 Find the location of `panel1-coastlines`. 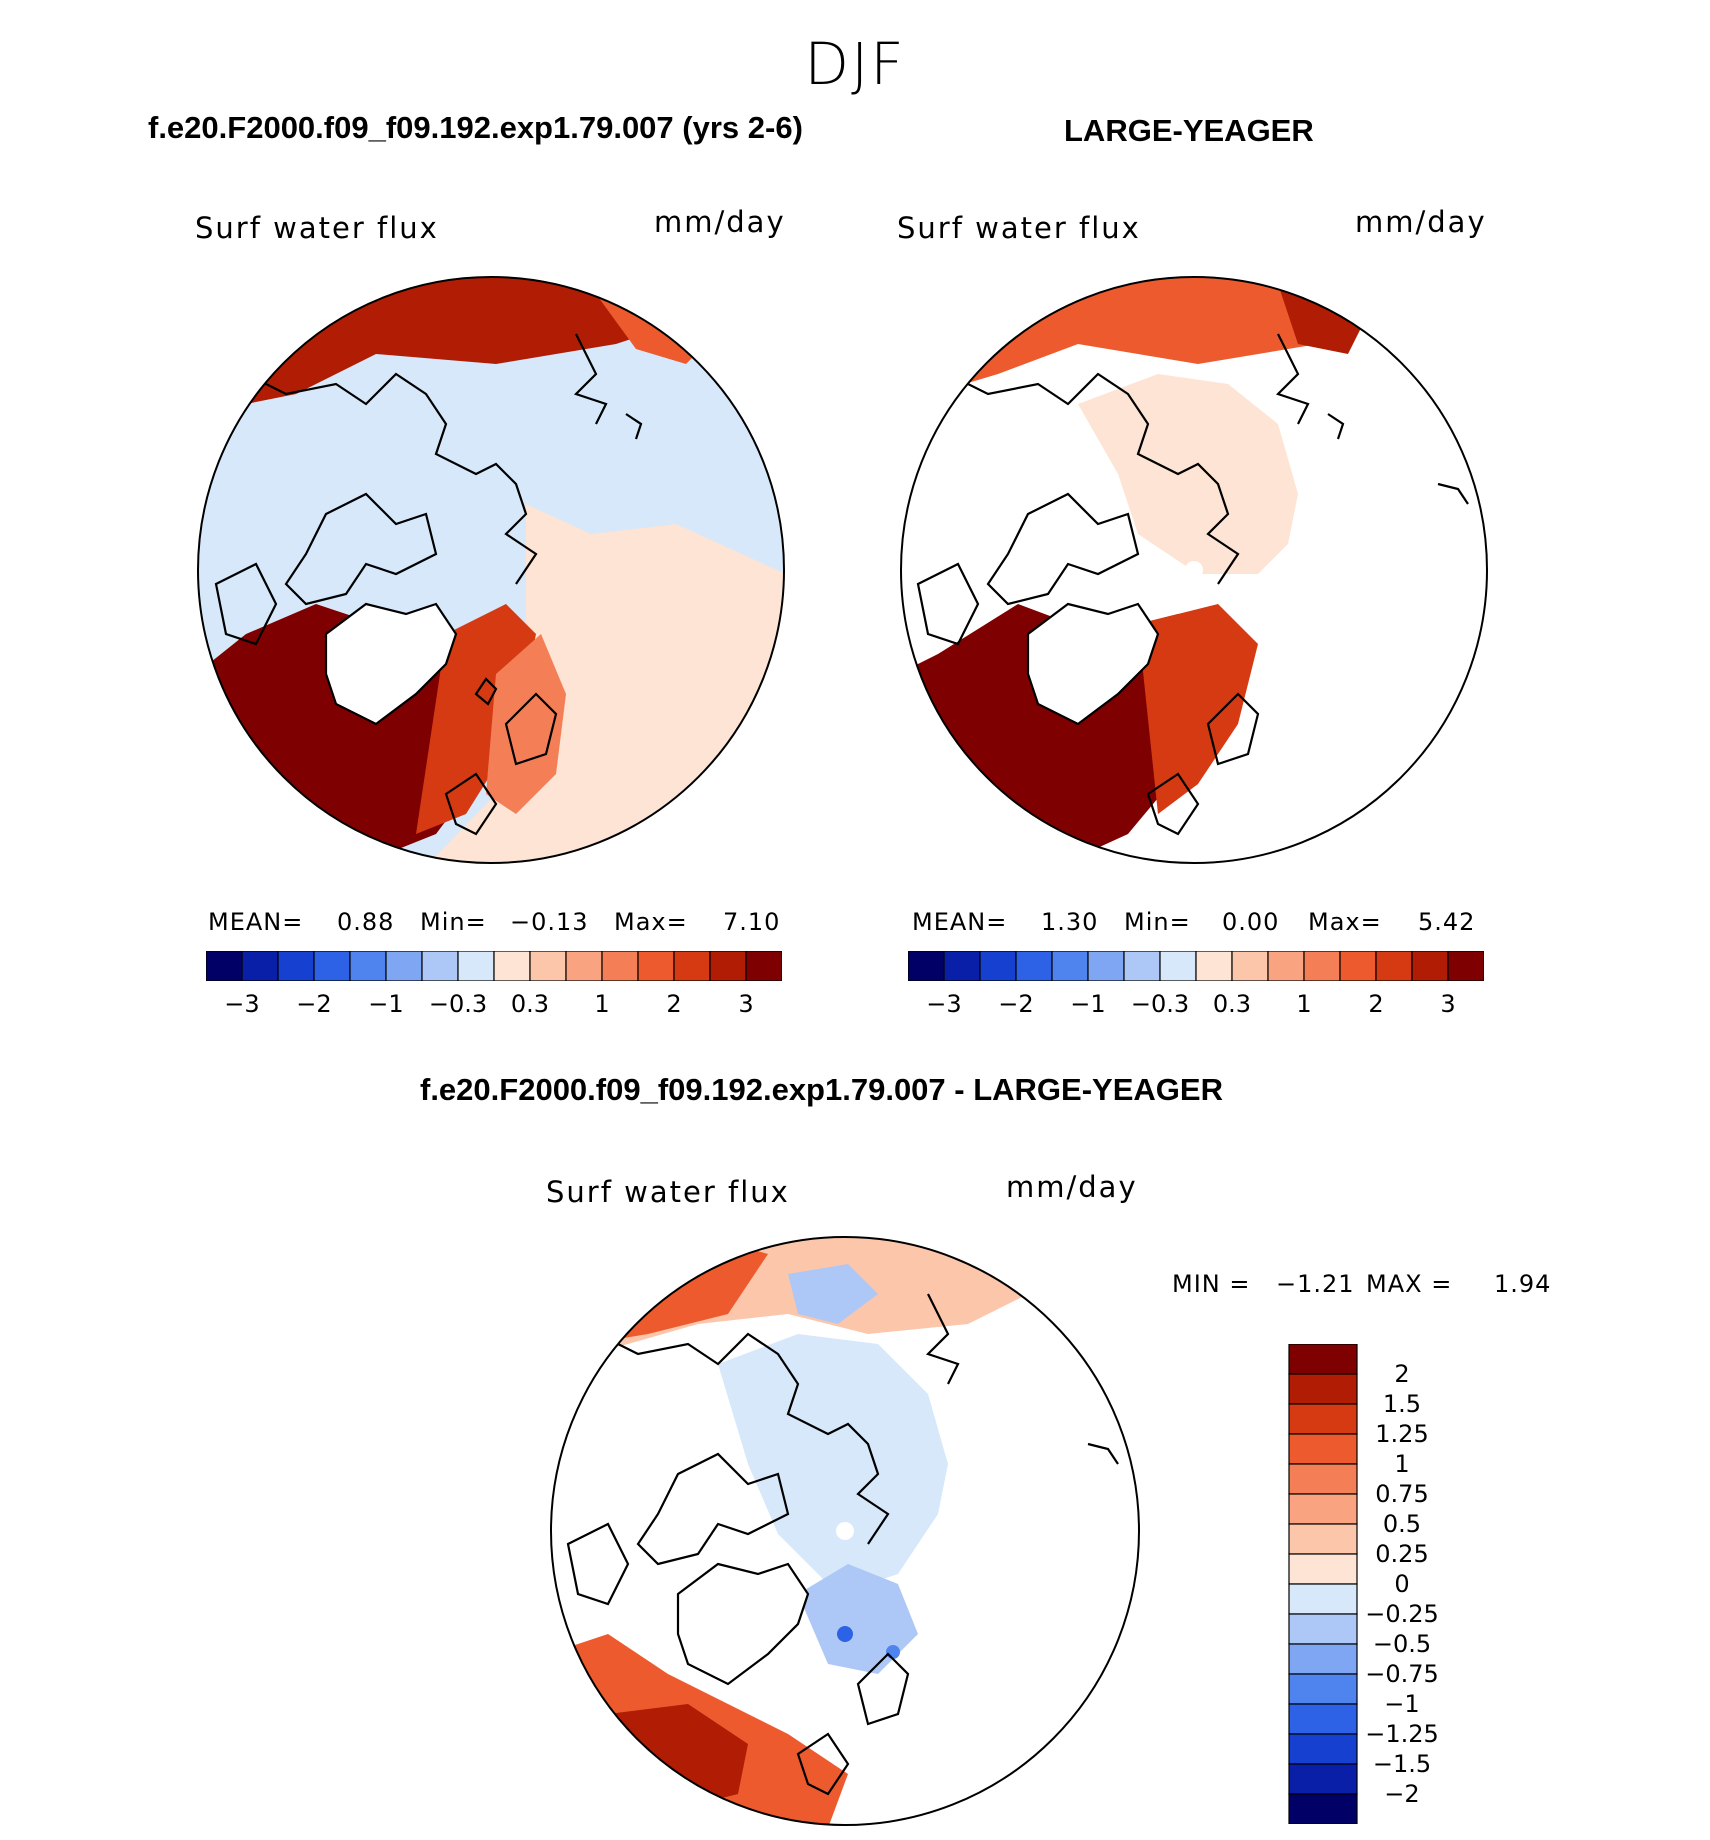

panel1-coastlines is located at coordinates (428, 584).